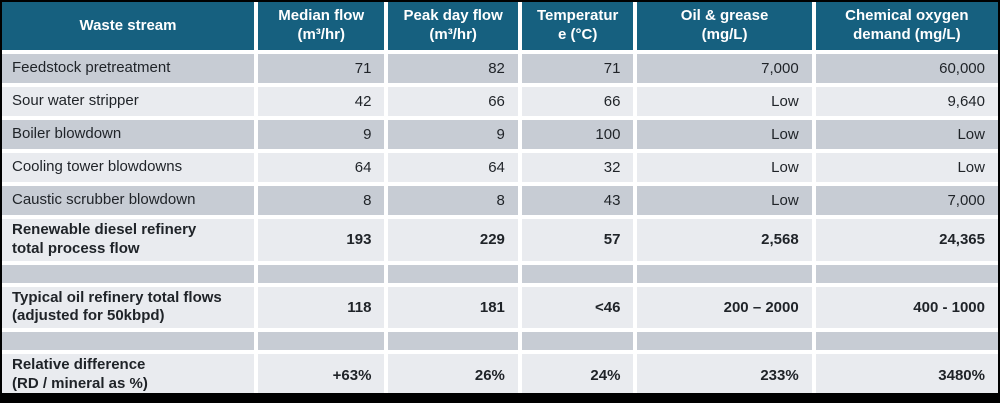 The height and width of the screenshot is (403, 1000). What do you see at coordinates (579, 136) in the screenshot?
I see `cell-temperature: 100` at bounding box center [579, 136].